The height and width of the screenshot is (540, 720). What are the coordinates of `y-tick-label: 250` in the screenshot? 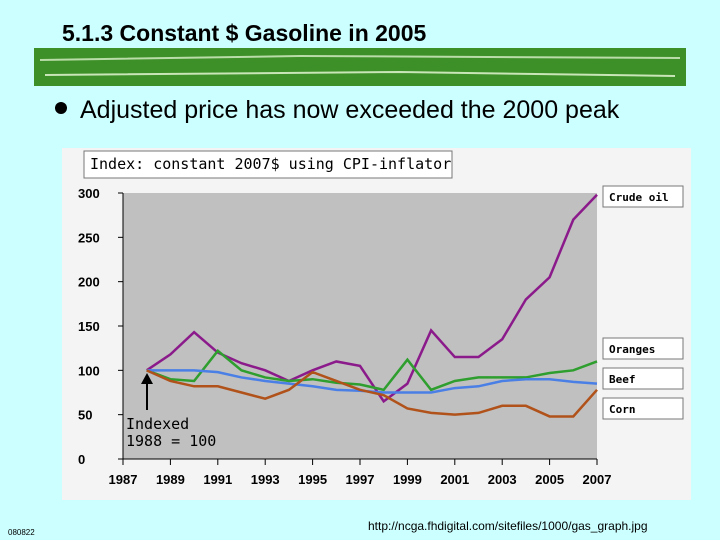 It's located at (89, 237).